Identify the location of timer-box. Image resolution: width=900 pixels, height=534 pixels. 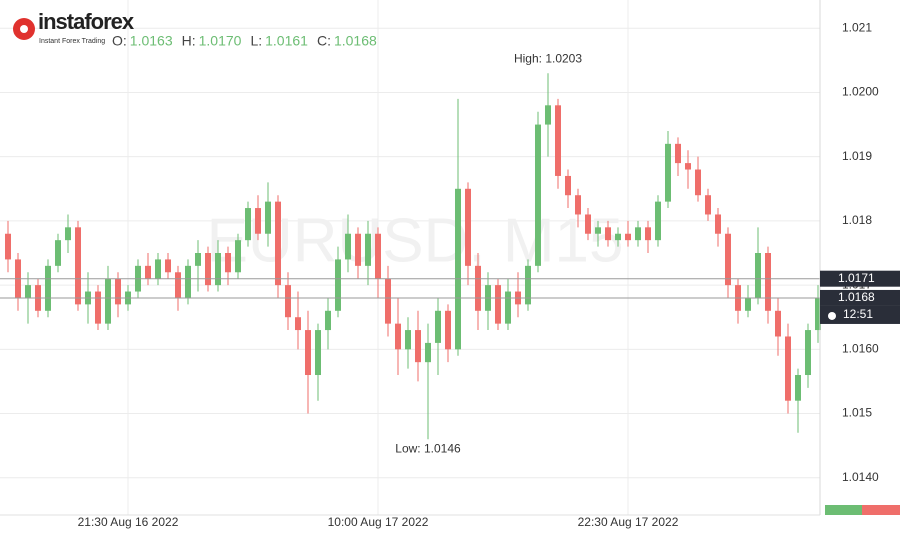
(860, 314).